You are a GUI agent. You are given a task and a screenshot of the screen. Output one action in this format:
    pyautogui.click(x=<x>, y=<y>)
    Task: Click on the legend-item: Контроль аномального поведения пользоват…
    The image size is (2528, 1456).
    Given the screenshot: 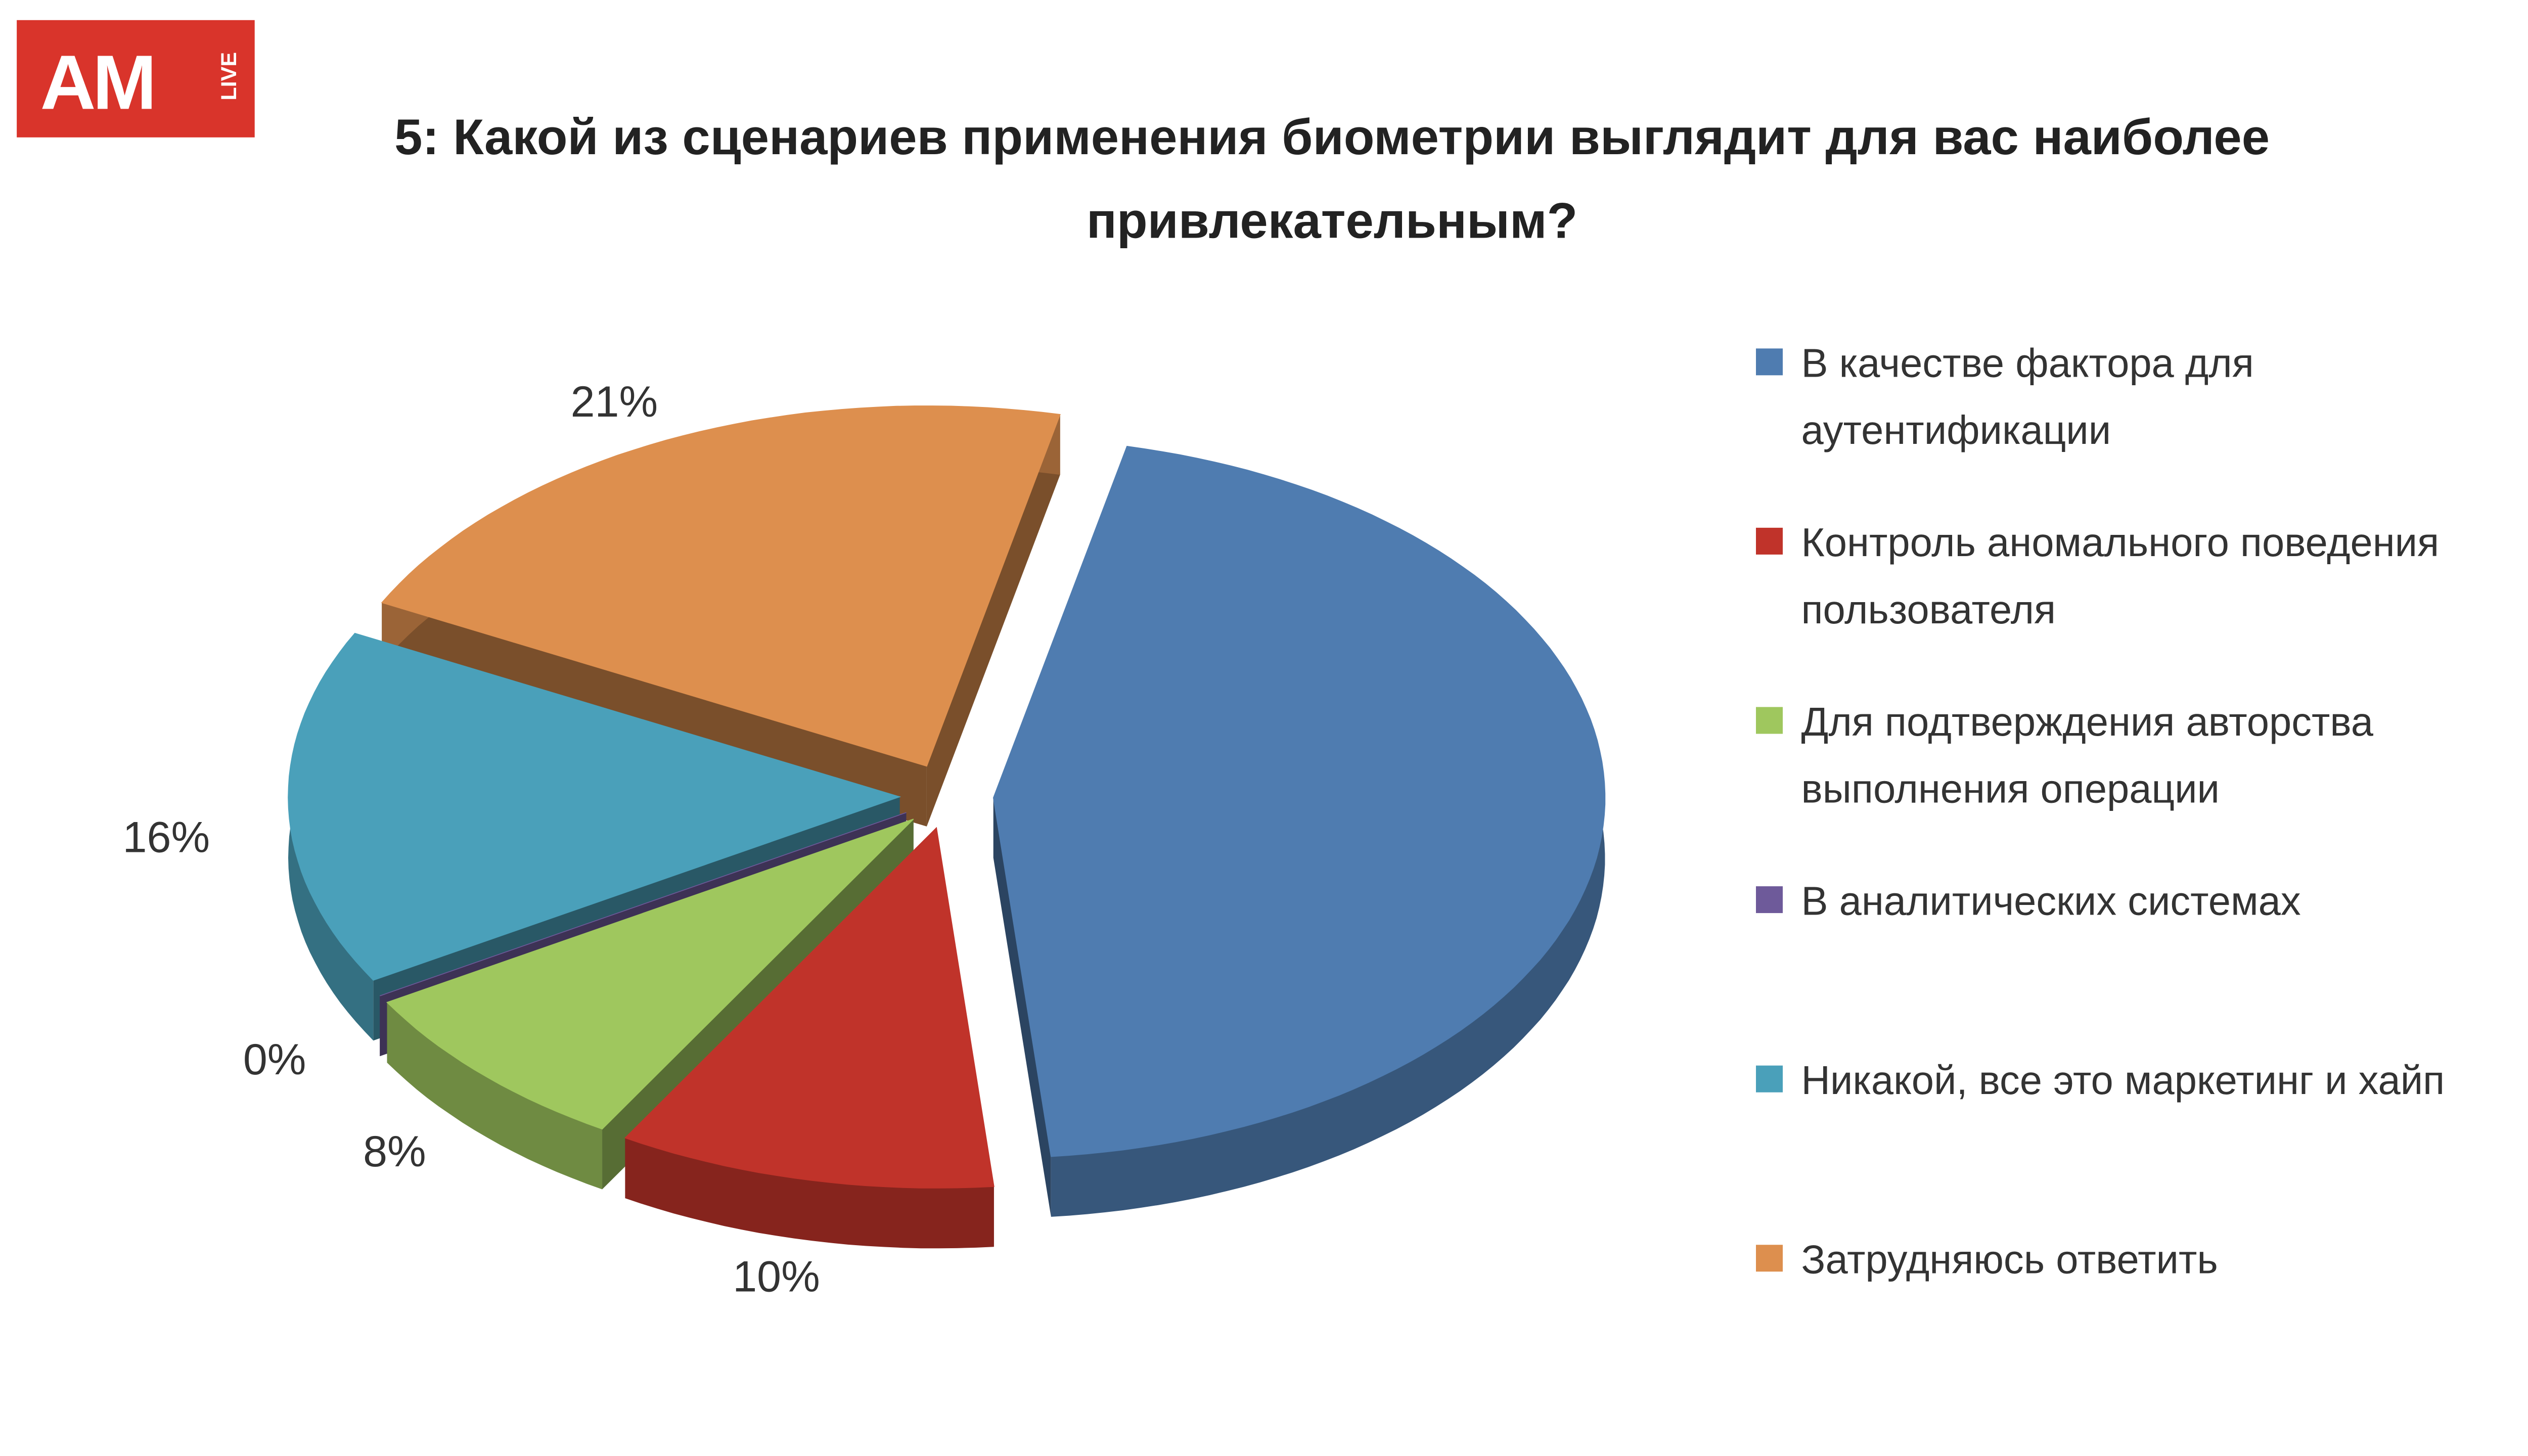 What is the action you would take?
    pyautogui.click(x=2139, y=601)
    